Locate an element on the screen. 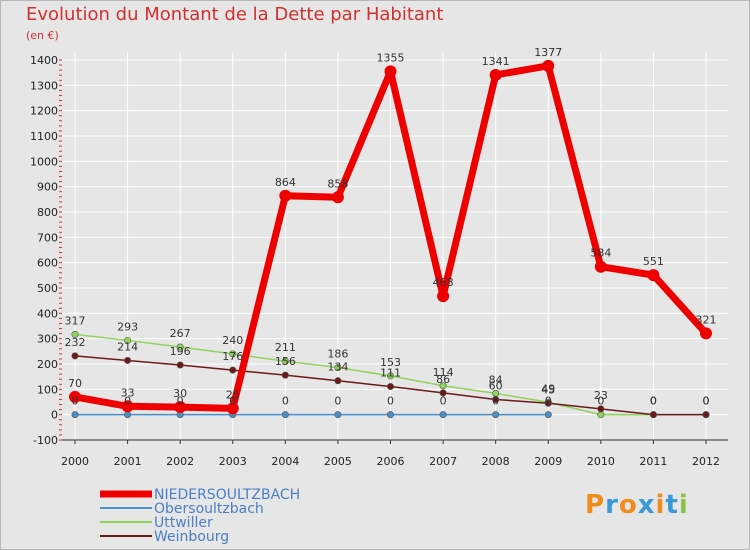 This screenshot has height=550, width=750. legend-label: NIEDERSOULTZBACH is located at coordinates (227, 495).